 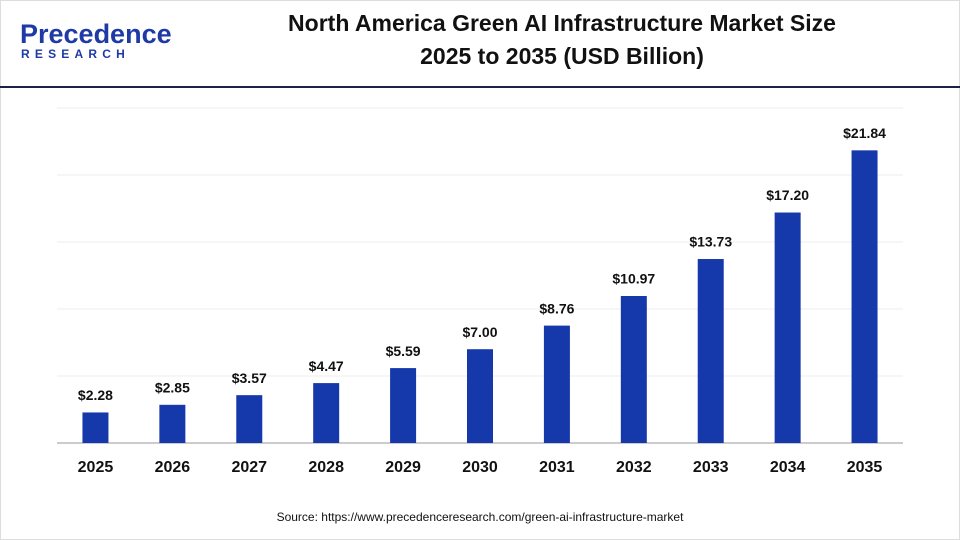 I want to click on value-label: $13.73, so click(x=710, y=242).